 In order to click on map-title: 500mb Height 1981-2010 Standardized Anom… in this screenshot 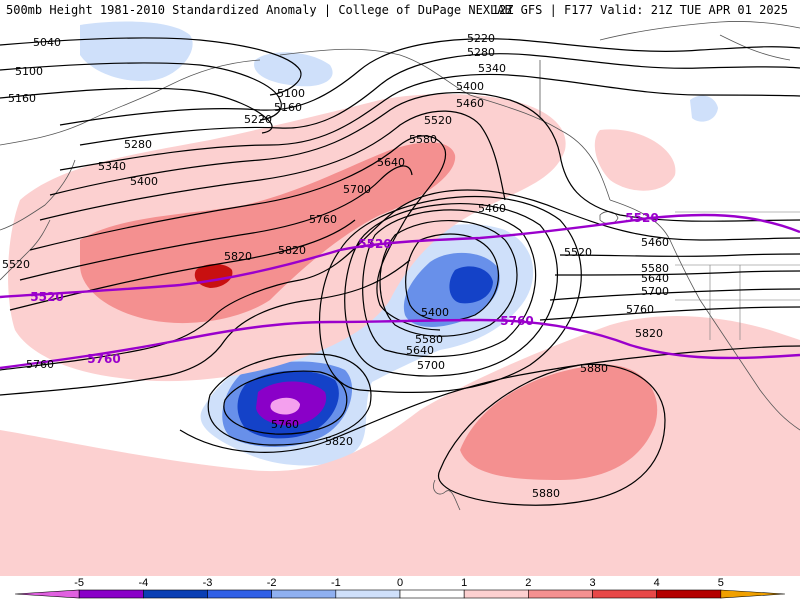, I will do `click(259, 10)`.